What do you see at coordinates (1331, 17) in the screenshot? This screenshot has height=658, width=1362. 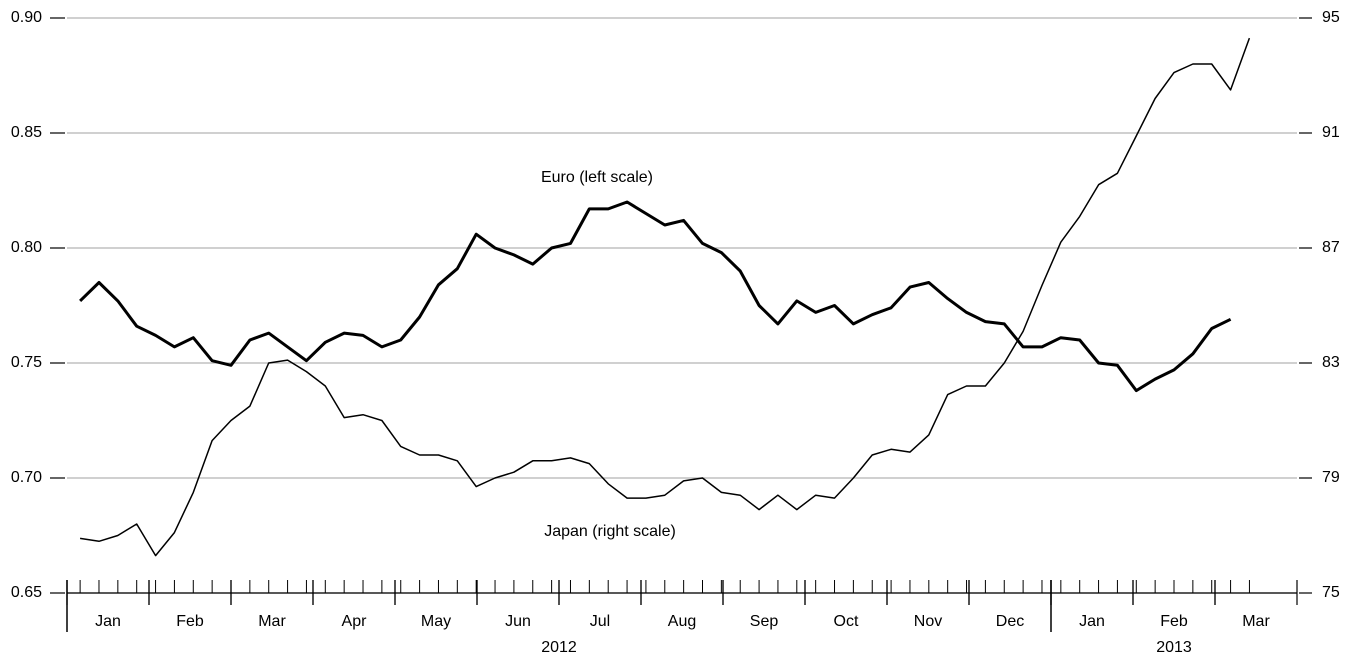 I see `y2-tick-label: 95` at bounding box center [1331, 17].